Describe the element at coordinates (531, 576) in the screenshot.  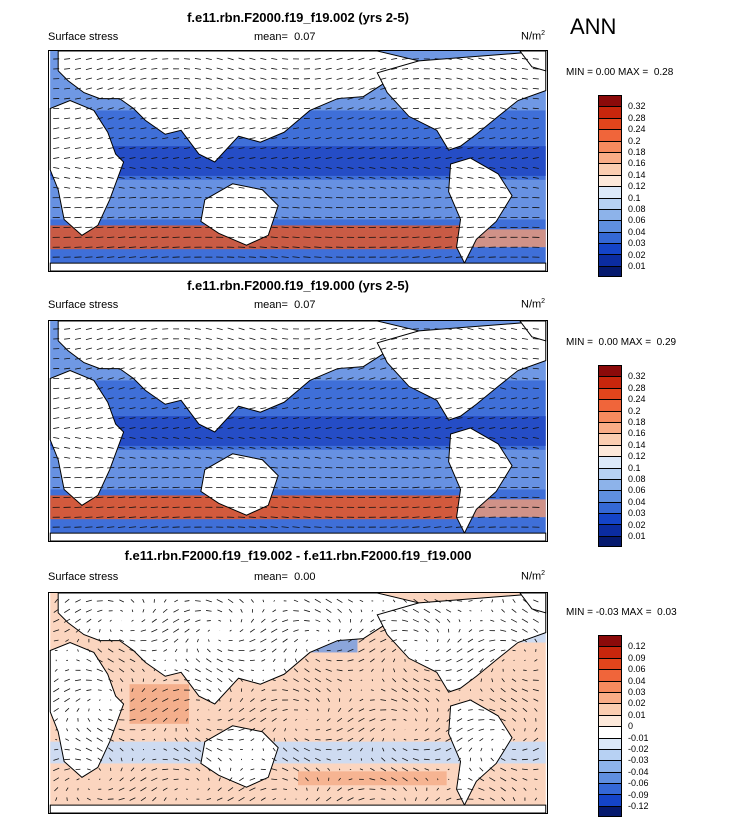
I see `units-base: N/m` at that location.